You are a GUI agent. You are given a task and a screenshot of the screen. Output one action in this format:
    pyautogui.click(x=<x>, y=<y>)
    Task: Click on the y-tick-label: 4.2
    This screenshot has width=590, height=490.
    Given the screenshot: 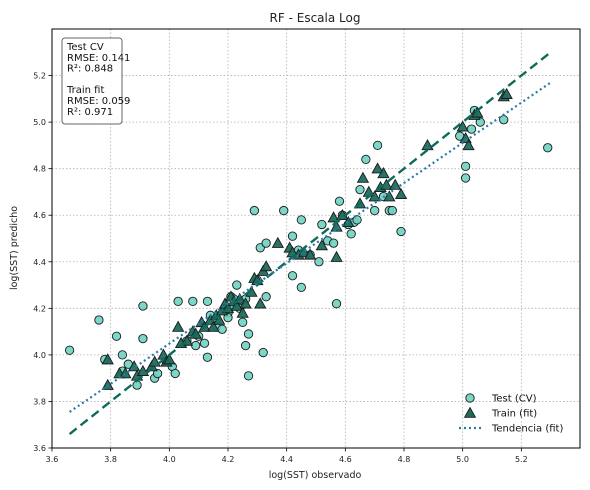 What is the action you would take?
    pyautogui.click(x=39, y=308)
    